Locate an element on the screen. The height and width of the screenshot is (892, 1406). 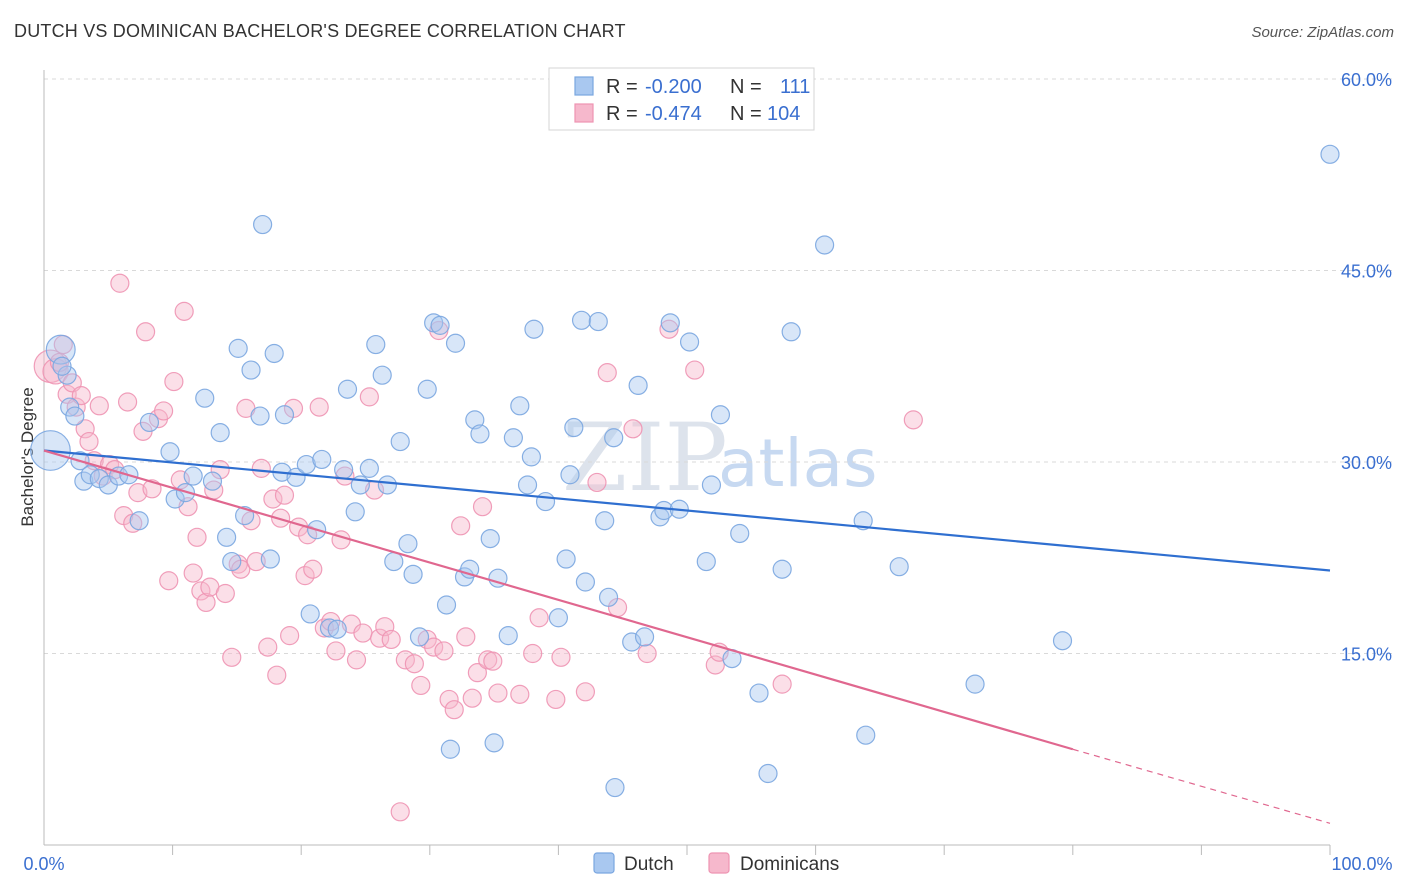
legend-dutch-r-label: R = is located at coordinates (622, 87).